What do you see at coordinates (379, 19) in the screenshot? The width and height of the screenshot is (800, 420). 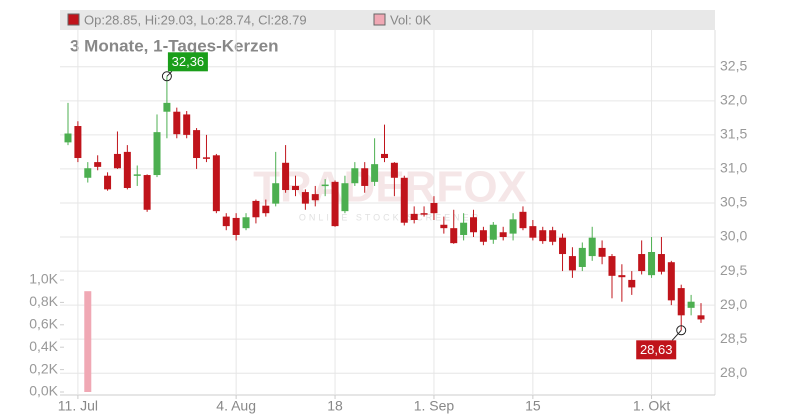 I see `vol-icon` at bounding box center [379, 19].